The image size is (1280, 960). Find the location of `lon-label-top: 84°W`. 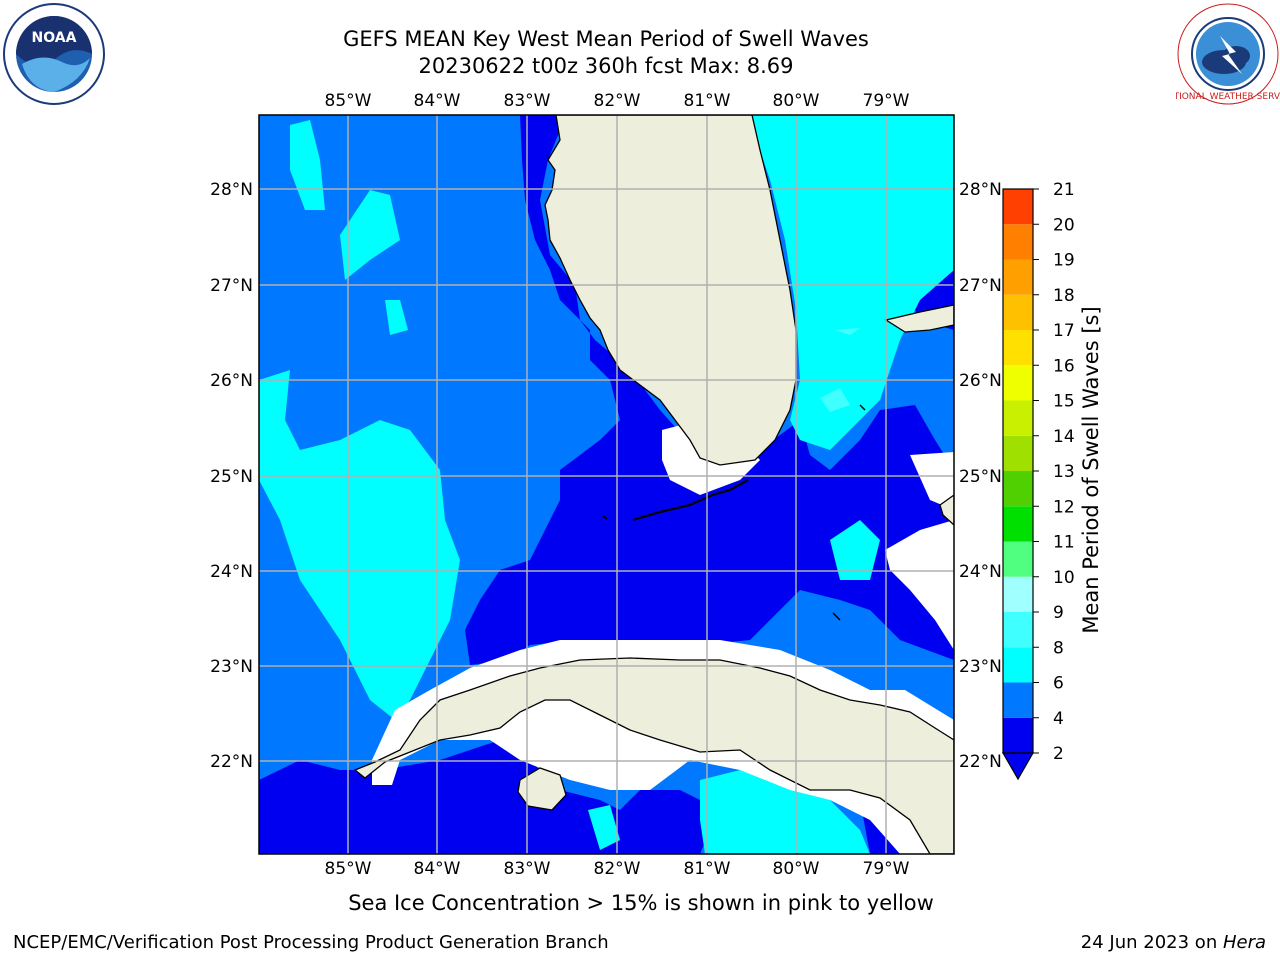

lon-label-top: 84°W is located at coordinates (437, 101).